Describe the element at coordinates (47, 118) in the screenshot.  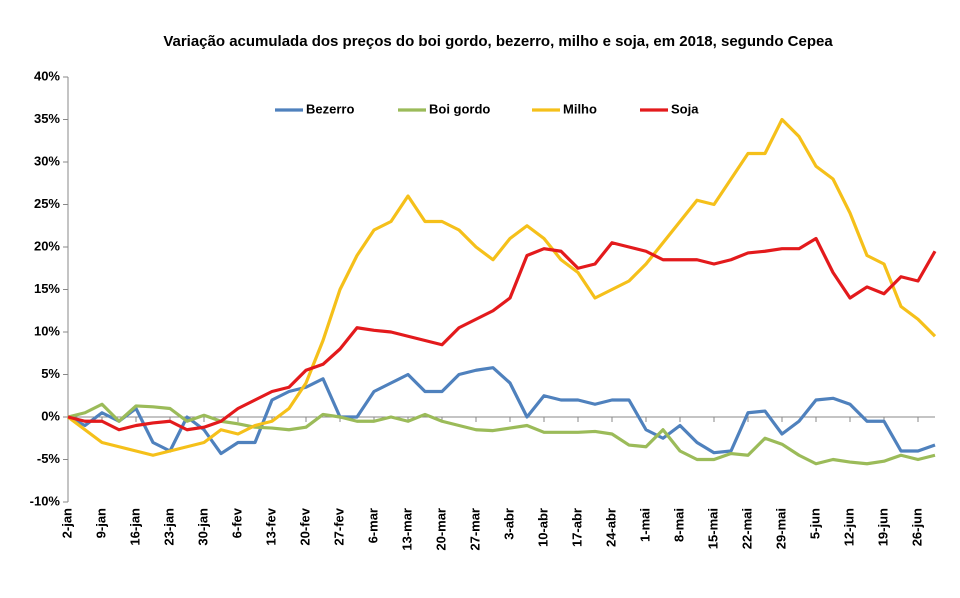
I see `y-tick-label: 35%` at that location.